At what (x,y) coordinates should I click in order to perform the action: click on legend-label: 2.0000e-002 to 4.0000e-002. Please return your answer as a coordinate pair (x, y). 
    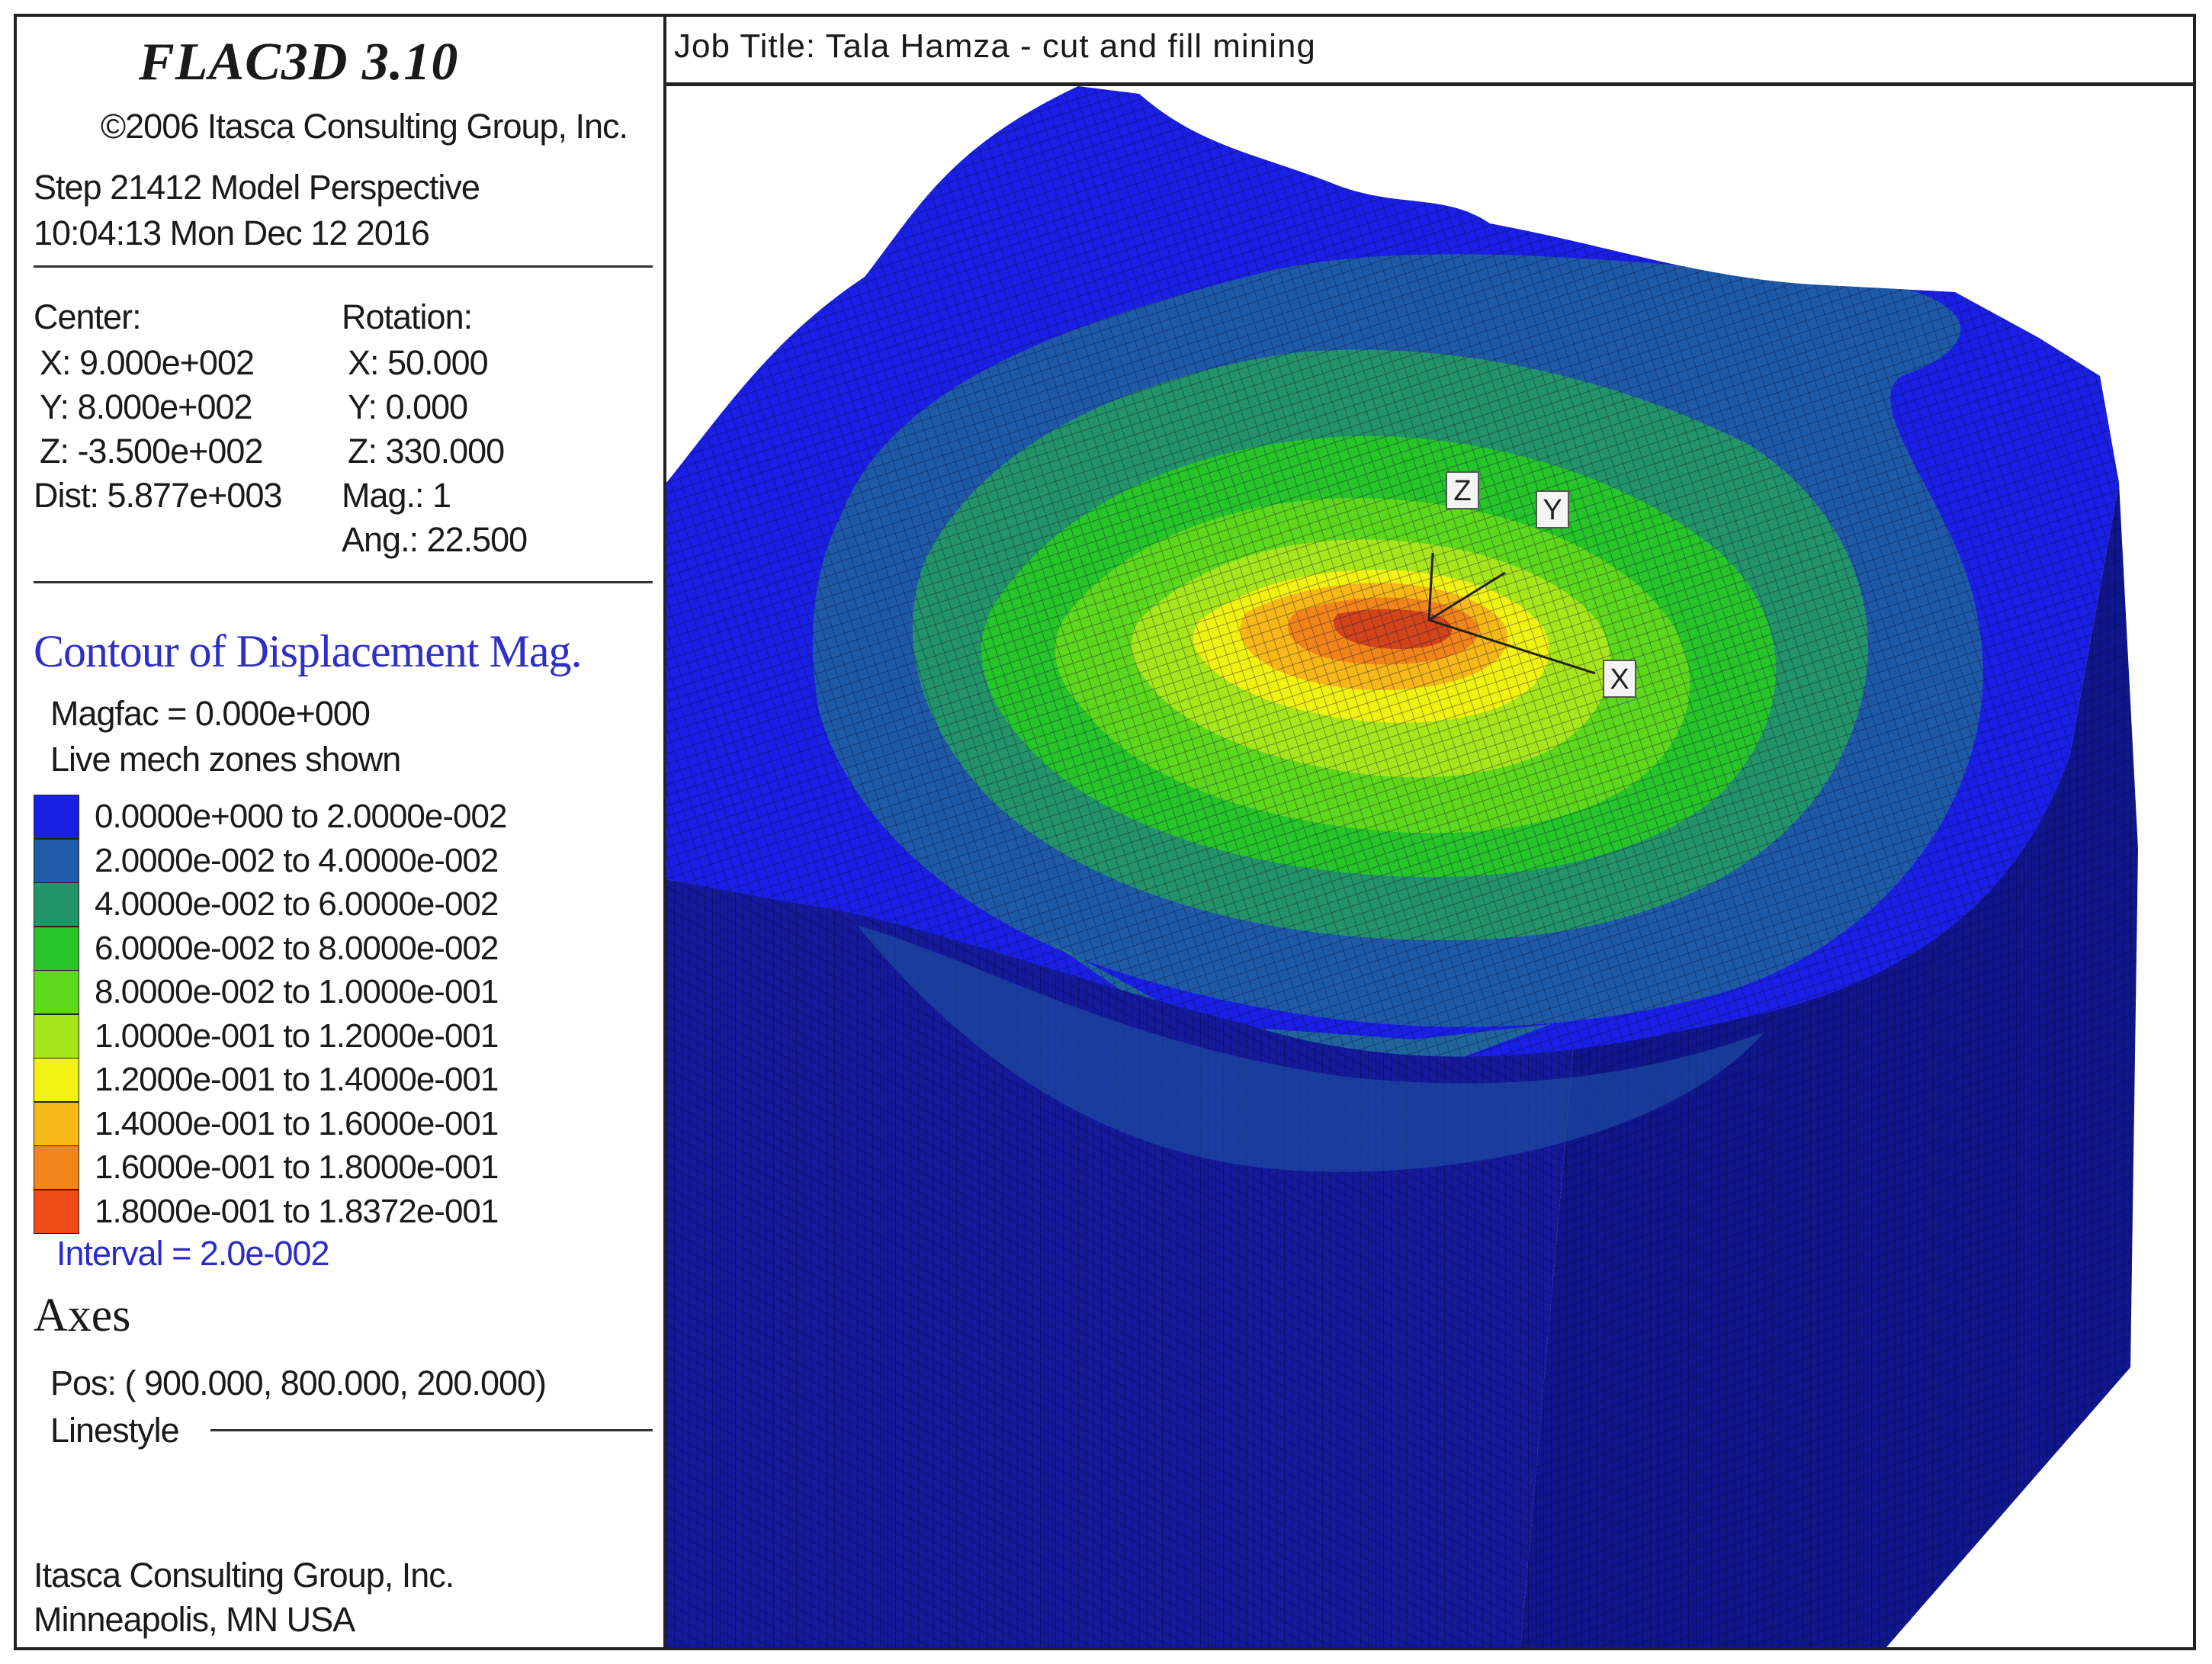
    Looking at the image, I should click on (297, 860).